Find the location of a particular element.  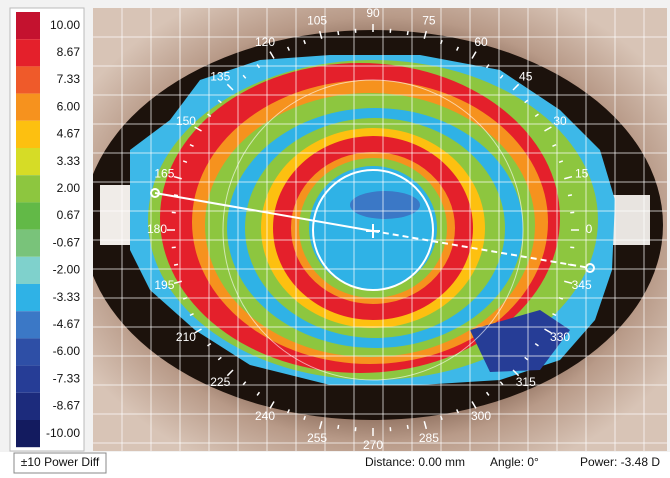

angle-label: 0 is located at coordinates (589, 229).